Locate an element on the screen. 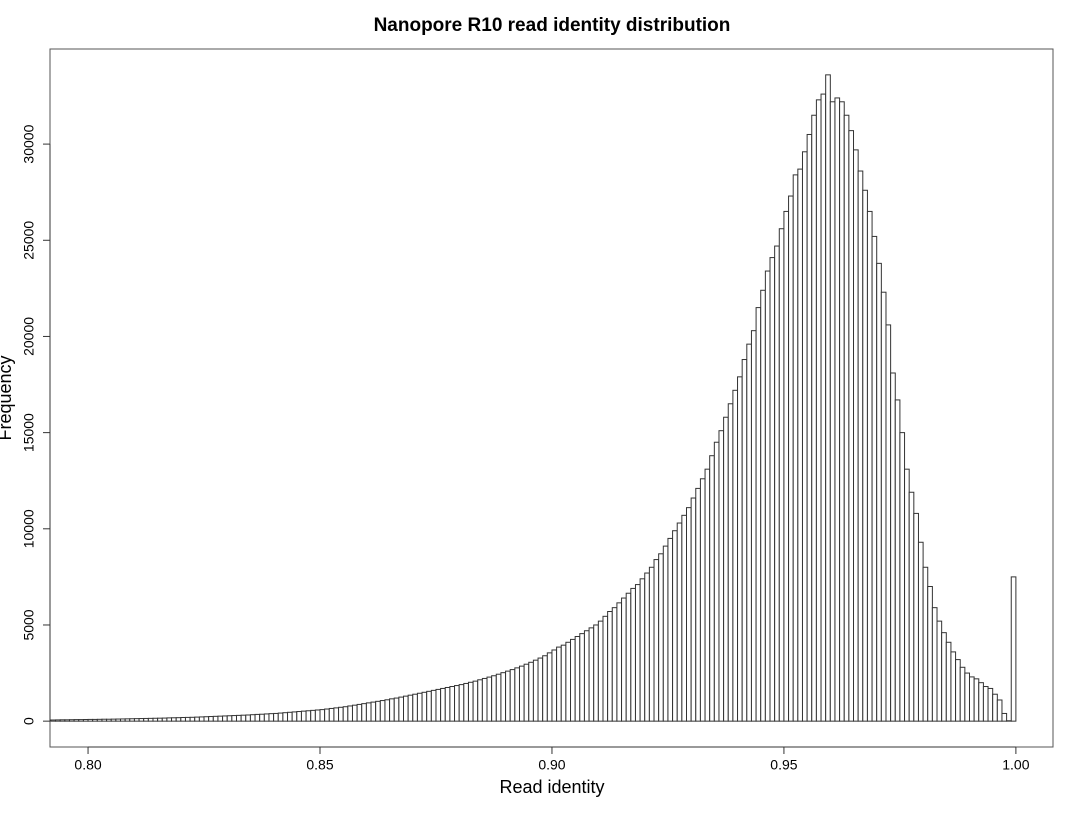 Image resolution: width=1080 pixels, height=815 pixels. y-tick-label: 10000 is located at coordinates (29, 528).